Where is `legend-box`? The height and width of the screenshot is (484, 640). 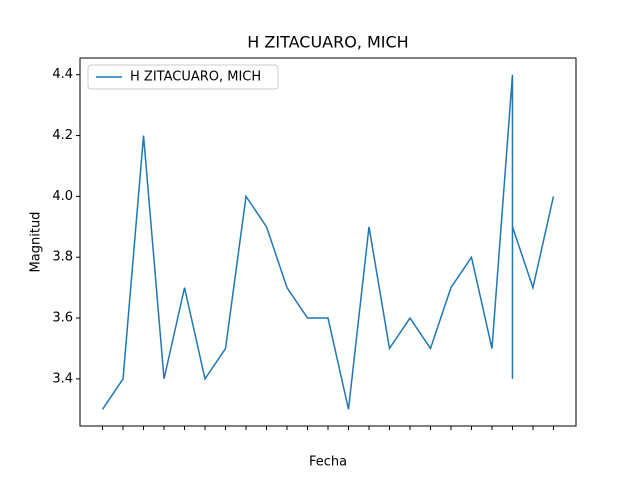 legend-box is located at coordinates (183, 77).